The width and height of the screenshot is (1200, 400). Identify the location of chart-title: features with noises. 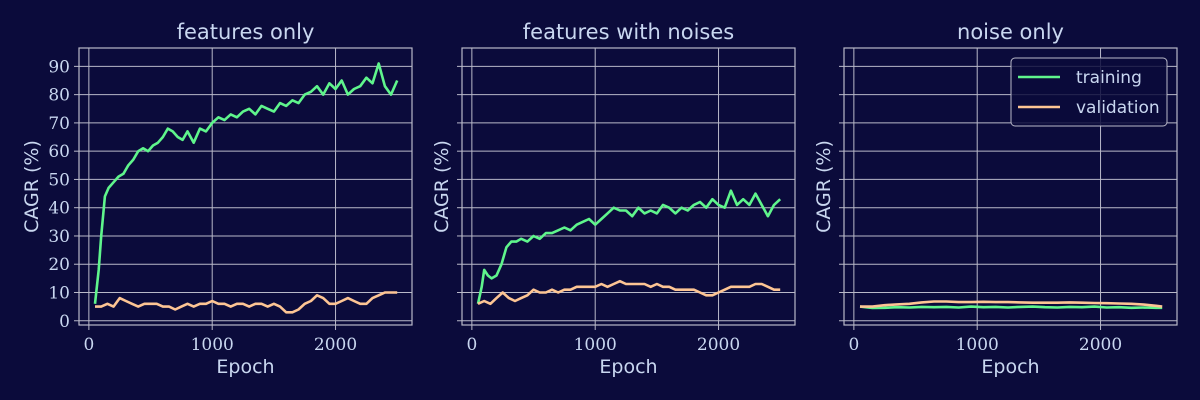
(628, 32).